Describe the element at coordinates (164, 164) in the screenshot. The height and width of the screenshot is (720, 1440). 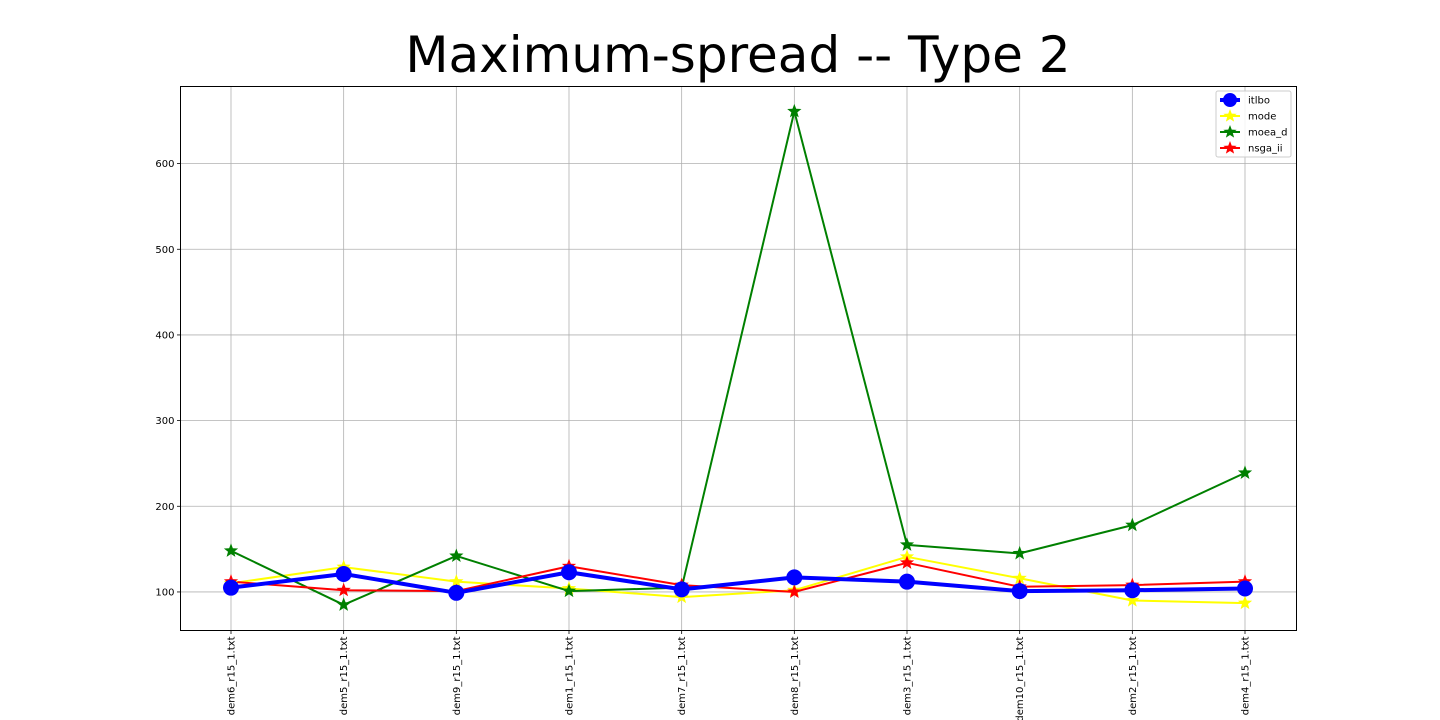
I see `y-tick-label: 600` at that location.